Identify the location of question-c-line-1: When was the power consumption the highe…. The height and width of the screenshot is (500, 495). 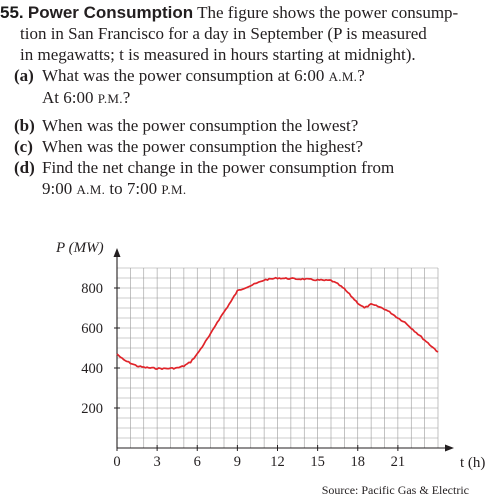
(203, 146).